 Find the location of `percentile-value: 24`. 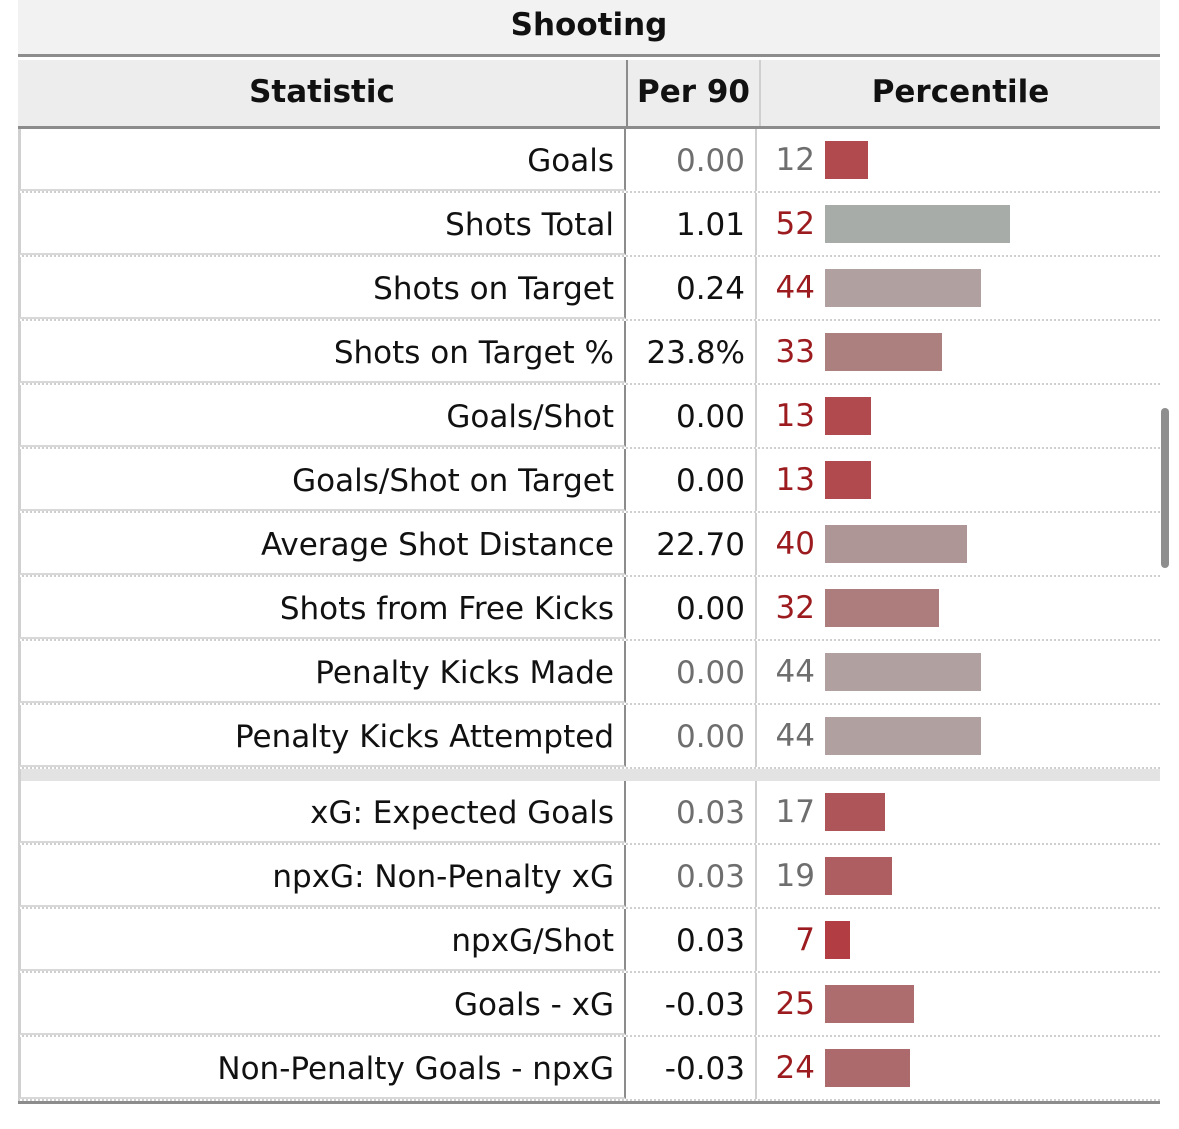

percentile-value: 24 is located at coordinates (795, 1068).